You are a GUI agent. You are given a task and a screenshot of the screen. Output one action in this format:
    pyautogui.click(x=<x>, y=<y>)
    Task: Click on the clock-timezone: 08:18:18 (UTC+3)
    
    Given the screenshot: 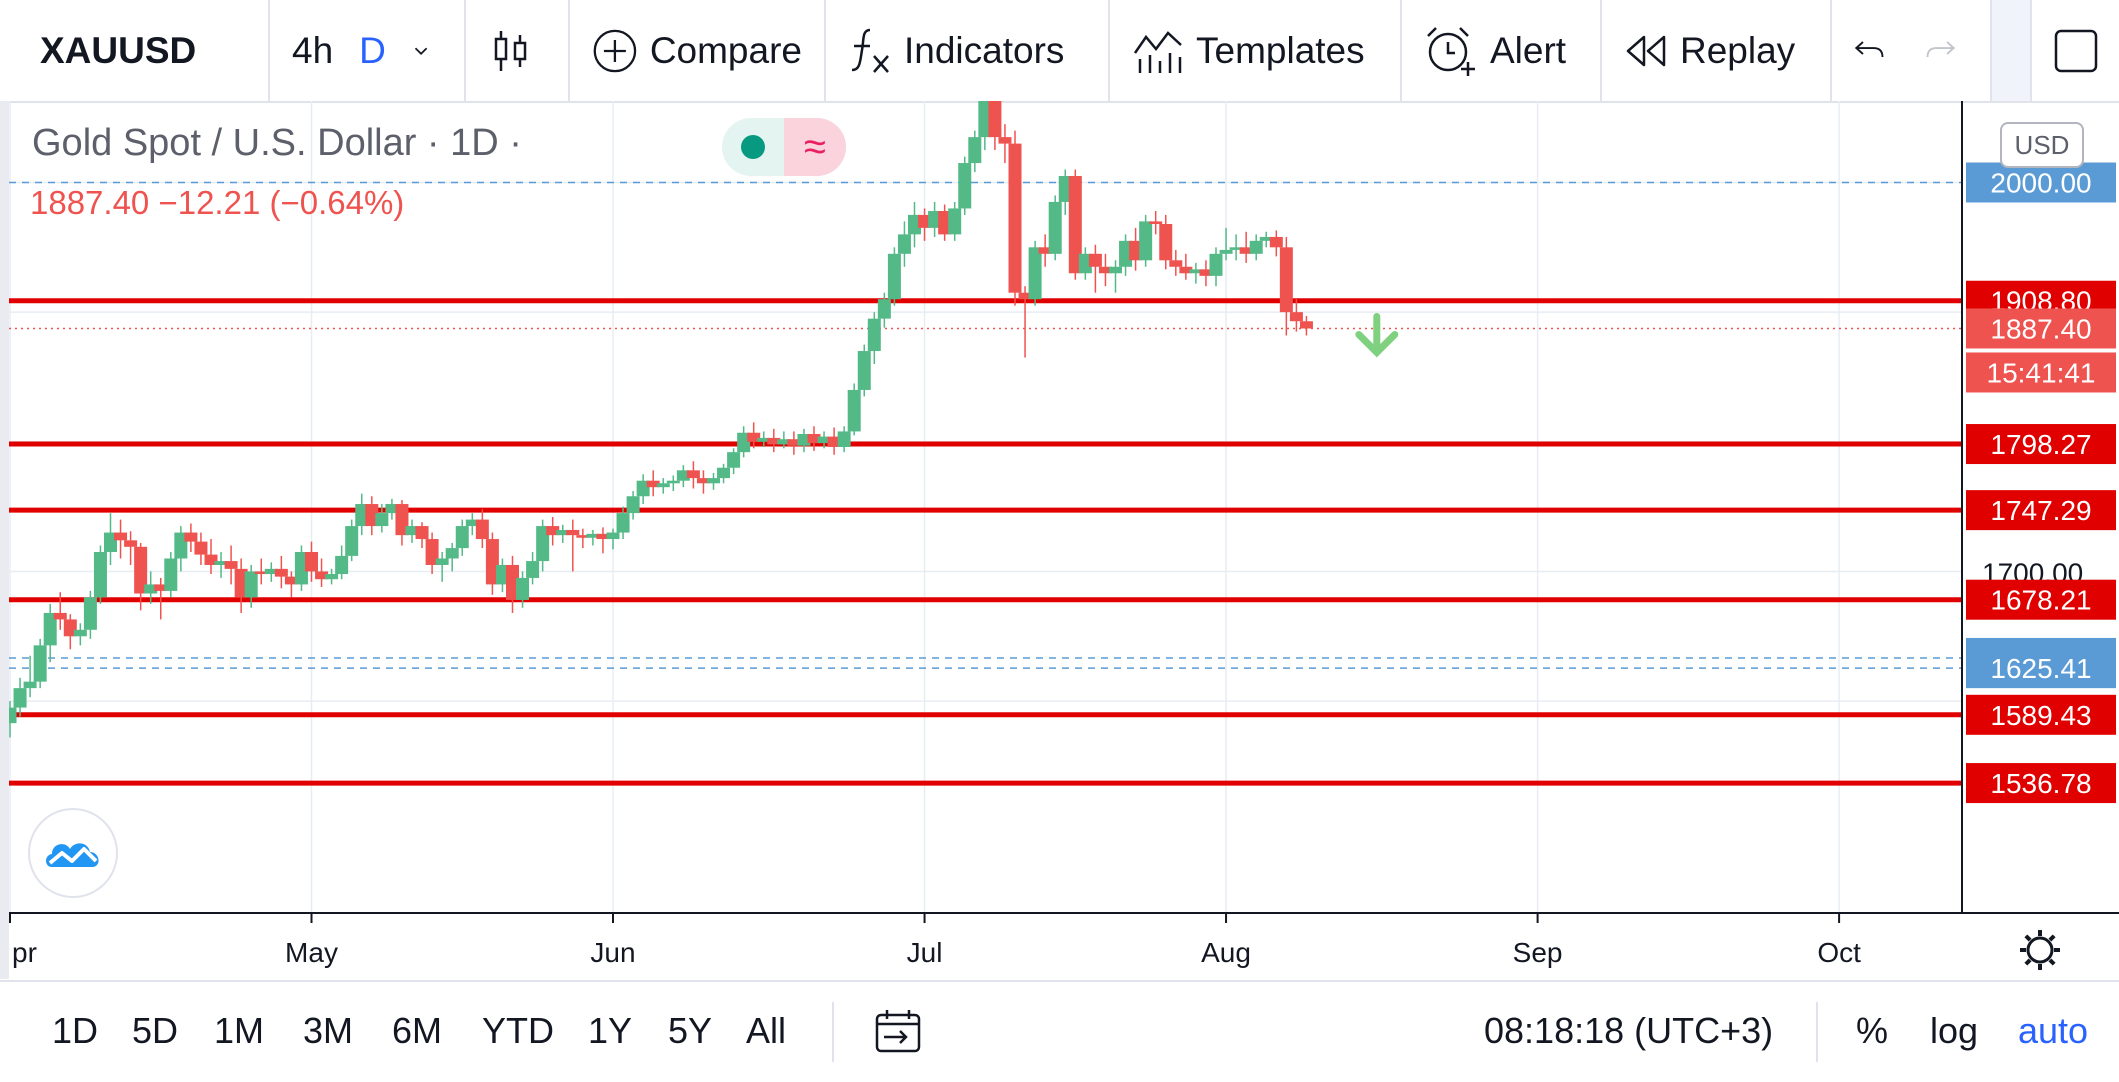 What is the action you would take?
    pyautogui.click(x=1629, y=1030)
    